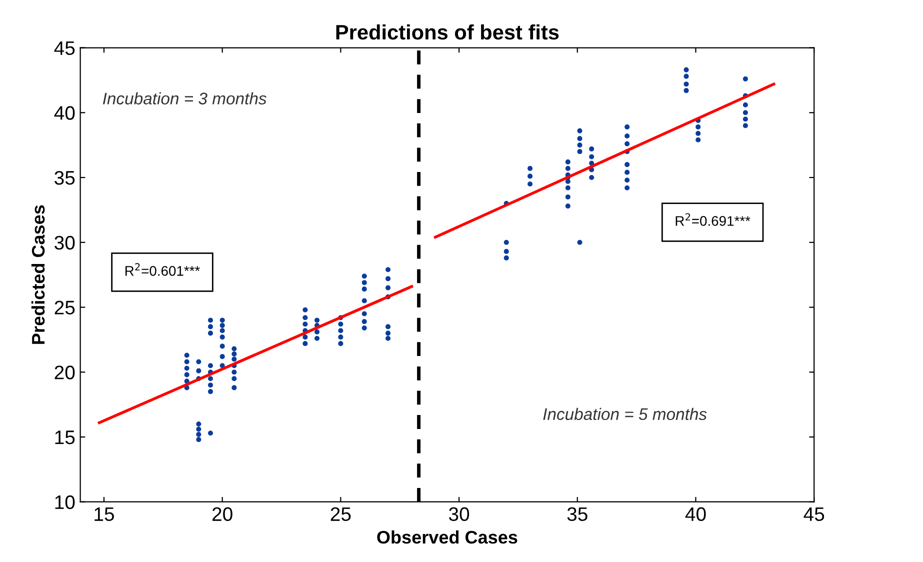 The height and width of the screenshot is (562, 923). What do you see at coordinates (577, 514) in the screenshot?
I see `x-tick-label: 35` at bounding box center [577, 514].